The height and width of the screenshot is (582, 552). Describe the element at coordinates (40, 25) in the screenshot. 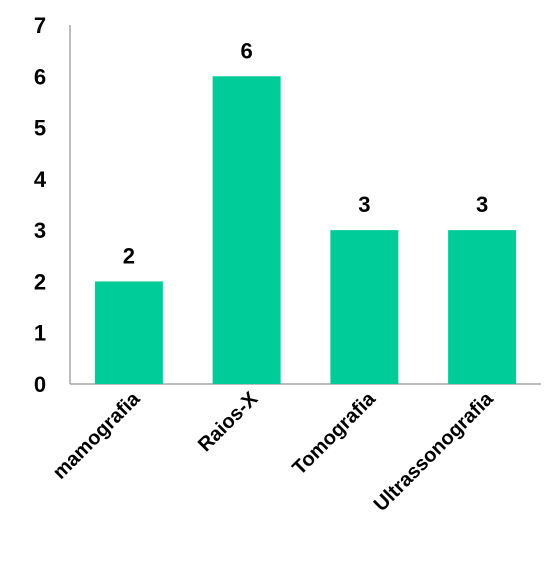

I see `y-tick-label: 7` at that location.